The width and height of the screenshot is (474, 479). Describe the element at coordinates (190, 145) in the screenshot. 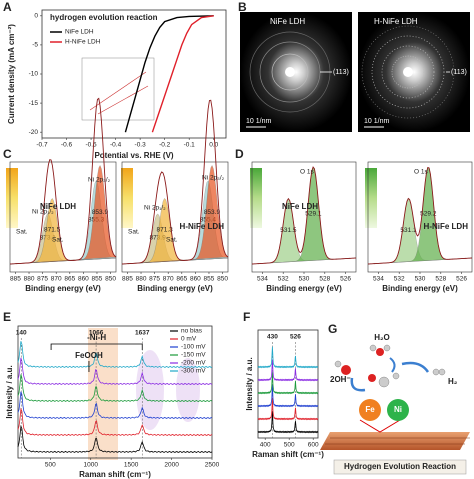

I see `x-tick-label: -0.1` at that location.